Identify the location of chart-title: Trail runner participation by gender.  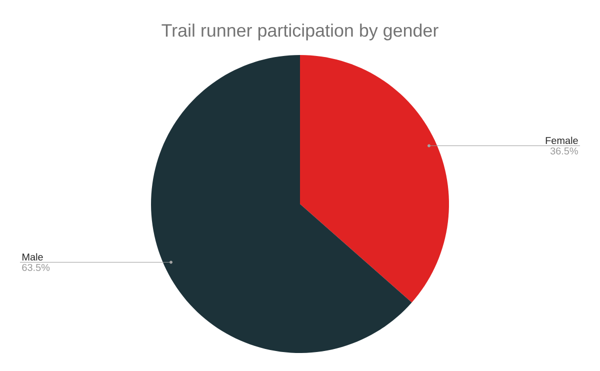
(300, 32).